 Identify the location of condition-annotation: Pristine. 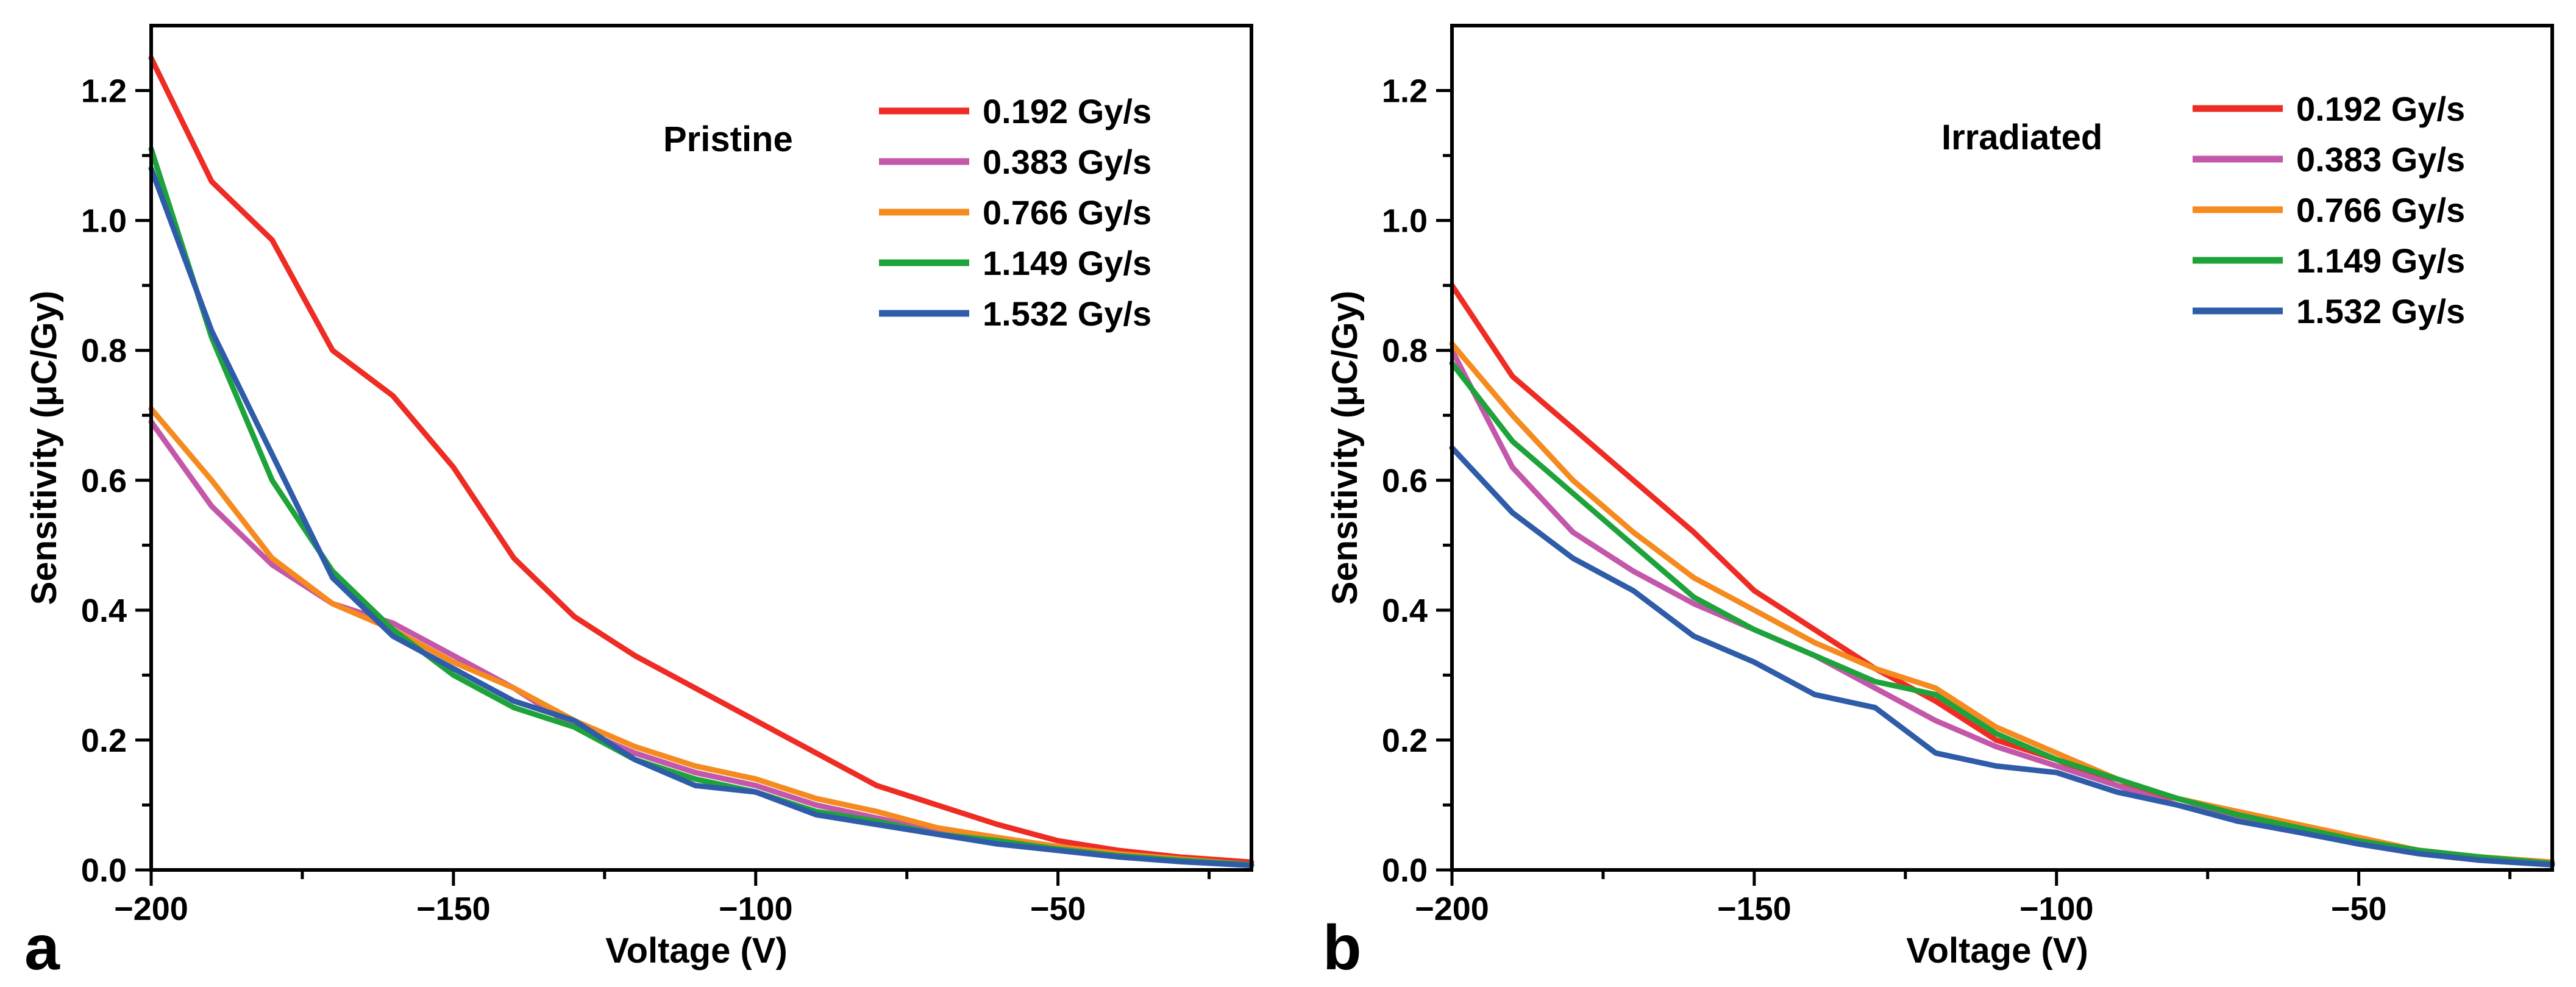
(728, 139).